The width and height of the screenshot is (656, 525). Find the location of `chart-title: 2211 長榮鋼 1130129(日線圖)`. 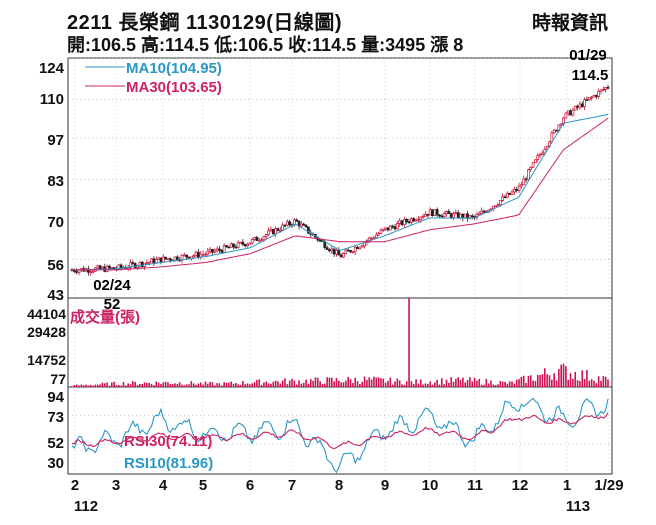

chart-title: 2211 長榮鋼 1130129(日線圖) is located at coordinates (205, 23).